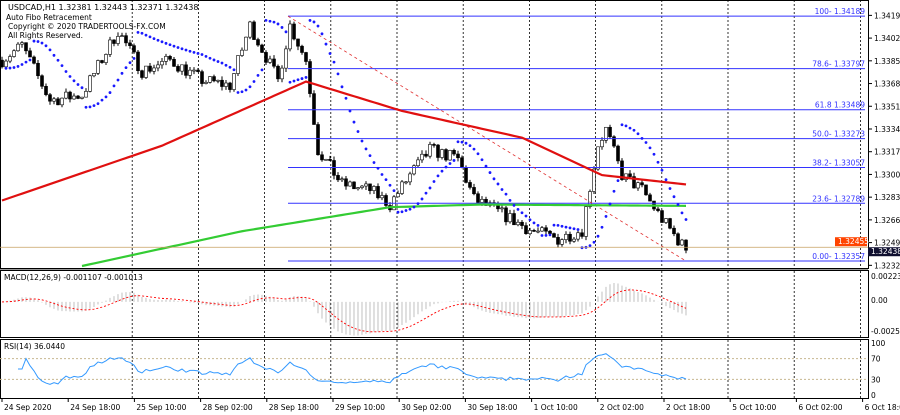 The height and width of the screenshot is (415, 900). I want to click on fibo-level-label: 100- 1.34189, so click(840, 11).